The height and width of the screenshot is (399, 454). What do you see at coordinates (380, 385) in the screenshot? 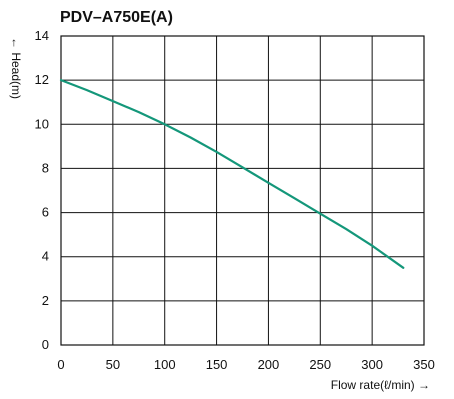
I see `x-axis-label: Flow rate(ℓ/min) →` at bounding box center [380, 385].